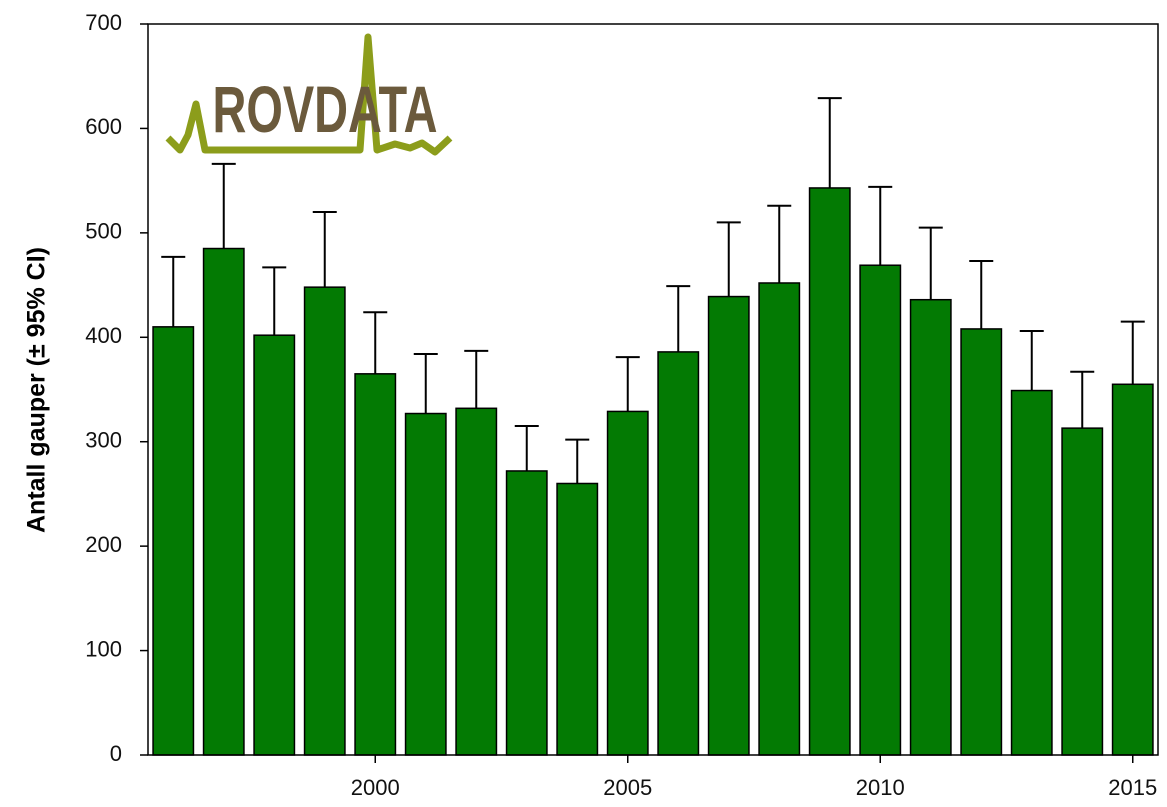 The width and height of the screenshot is (1167, 807). What do you see at coordinates (627, 787) in the screenshot?
I see `x-tick-label: 2005` at bounding box center [627, 787].